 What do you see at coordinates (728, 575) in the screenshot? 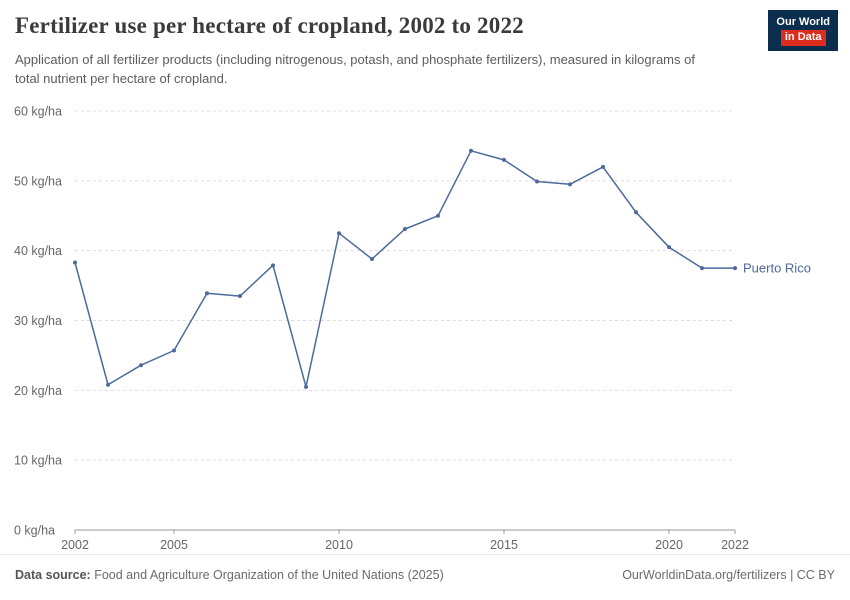
I see `footer-citation-link: OurWorldinData.org/fertilizers | CC BY` at bounding box center [728, 575].